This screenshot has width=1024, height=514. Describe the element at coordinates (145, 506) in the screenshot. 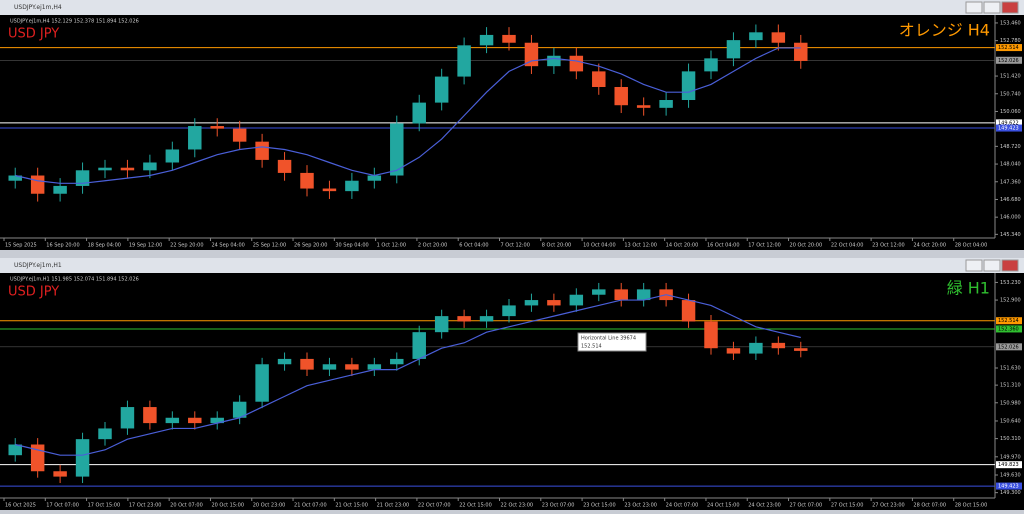

I see `x-tick-label: 17 Oct 23:00` at that location.